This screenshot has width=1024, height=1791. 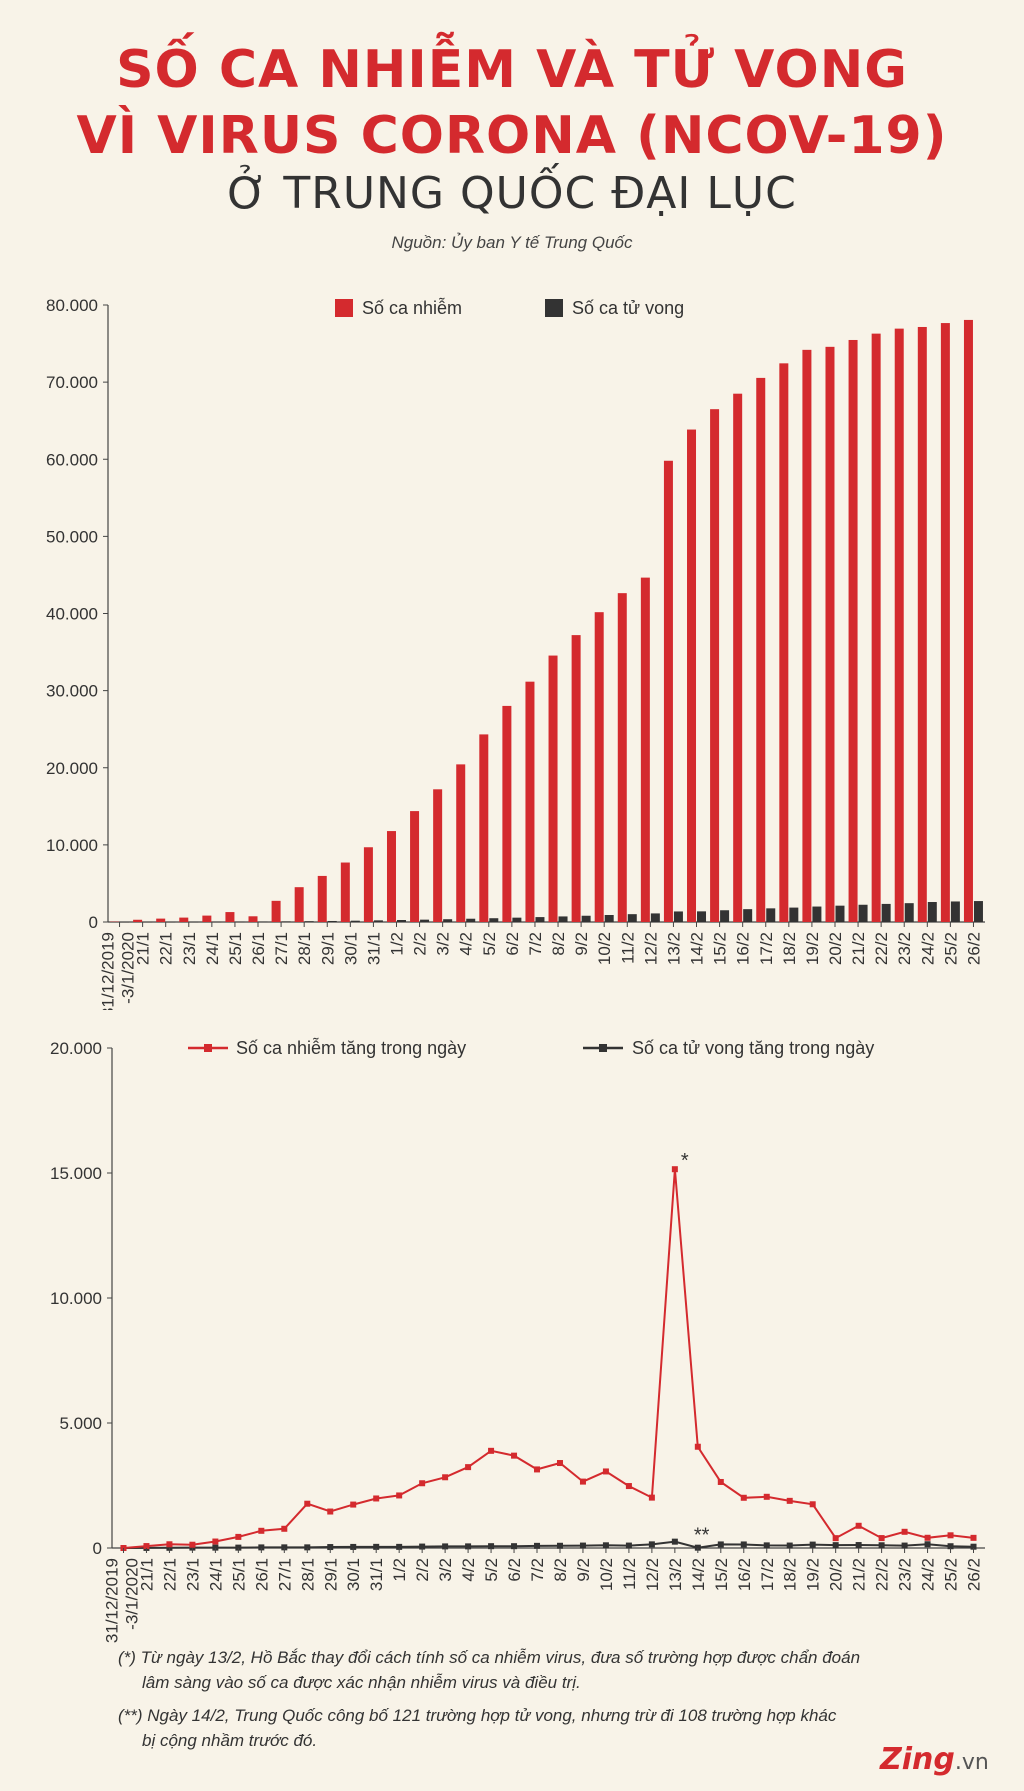 What do you see at coordinates (628, 308) in the screenshot?
I see `legend-label-death: Số ca tử vong` at bounding box center [628, 308].